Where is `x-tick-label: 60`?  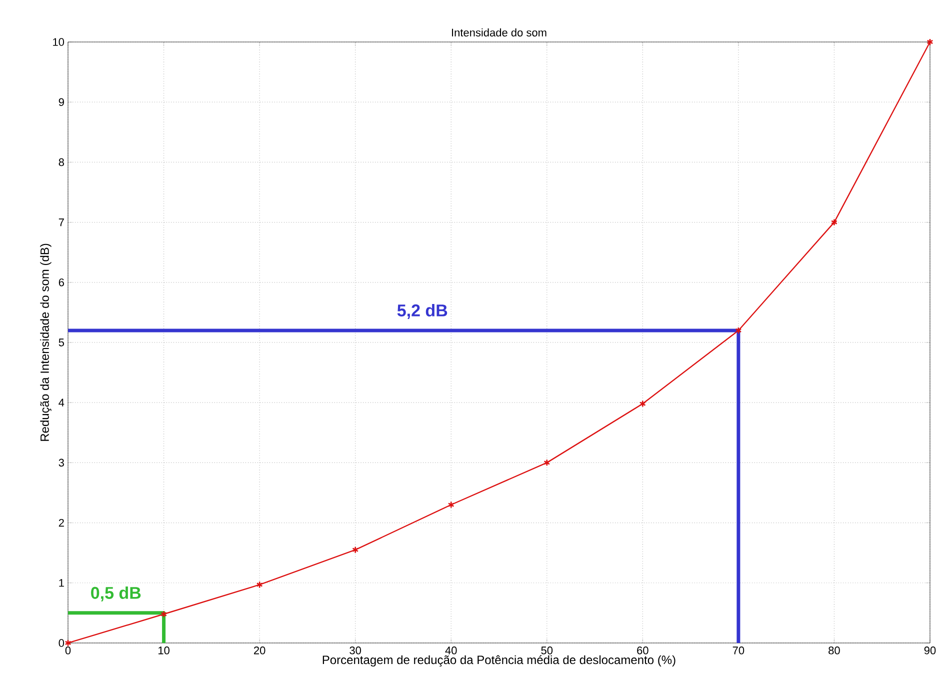 x-tick-label: 60 is located at coordinates (642, 650).